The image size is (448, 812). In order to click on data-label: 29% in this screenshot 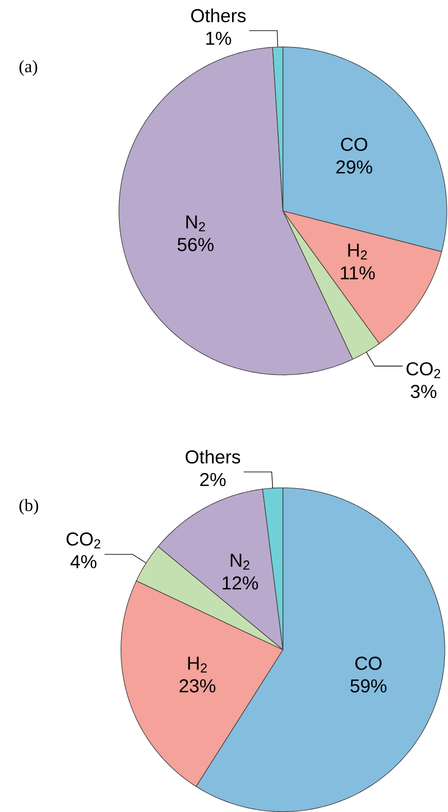, I will do `click(354, 167)`.